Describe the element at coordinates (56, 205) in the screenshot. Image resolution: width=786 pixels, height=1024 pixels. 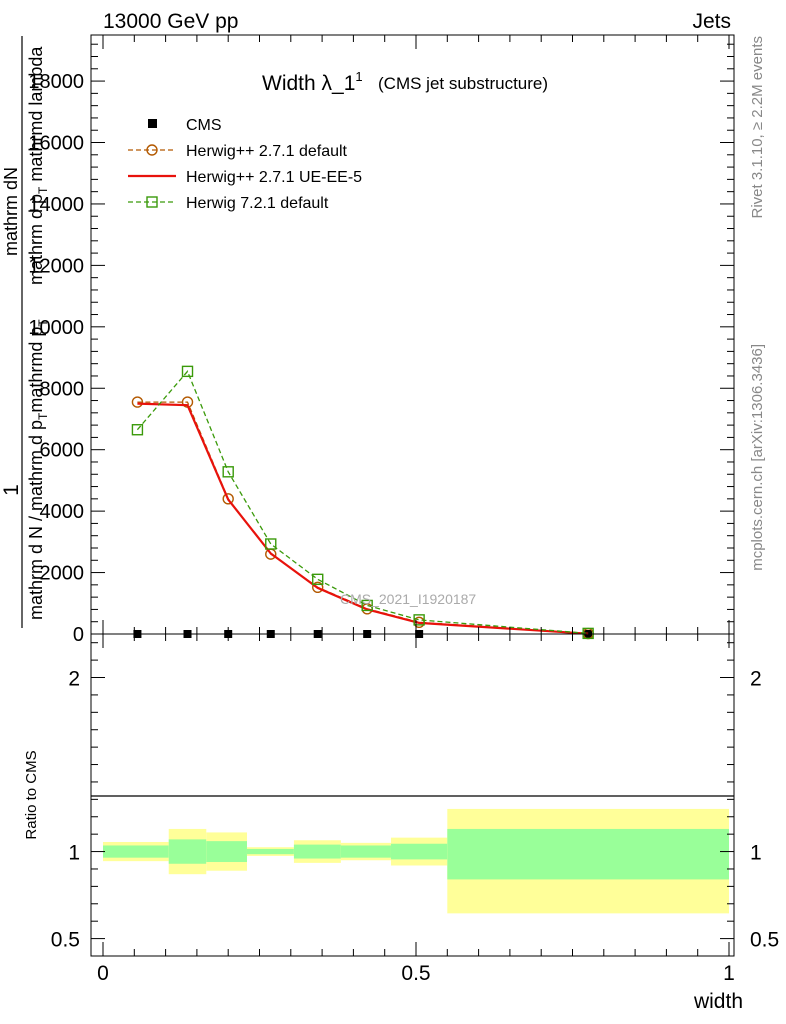
I see `main-ytick-label: 14000` at that location.